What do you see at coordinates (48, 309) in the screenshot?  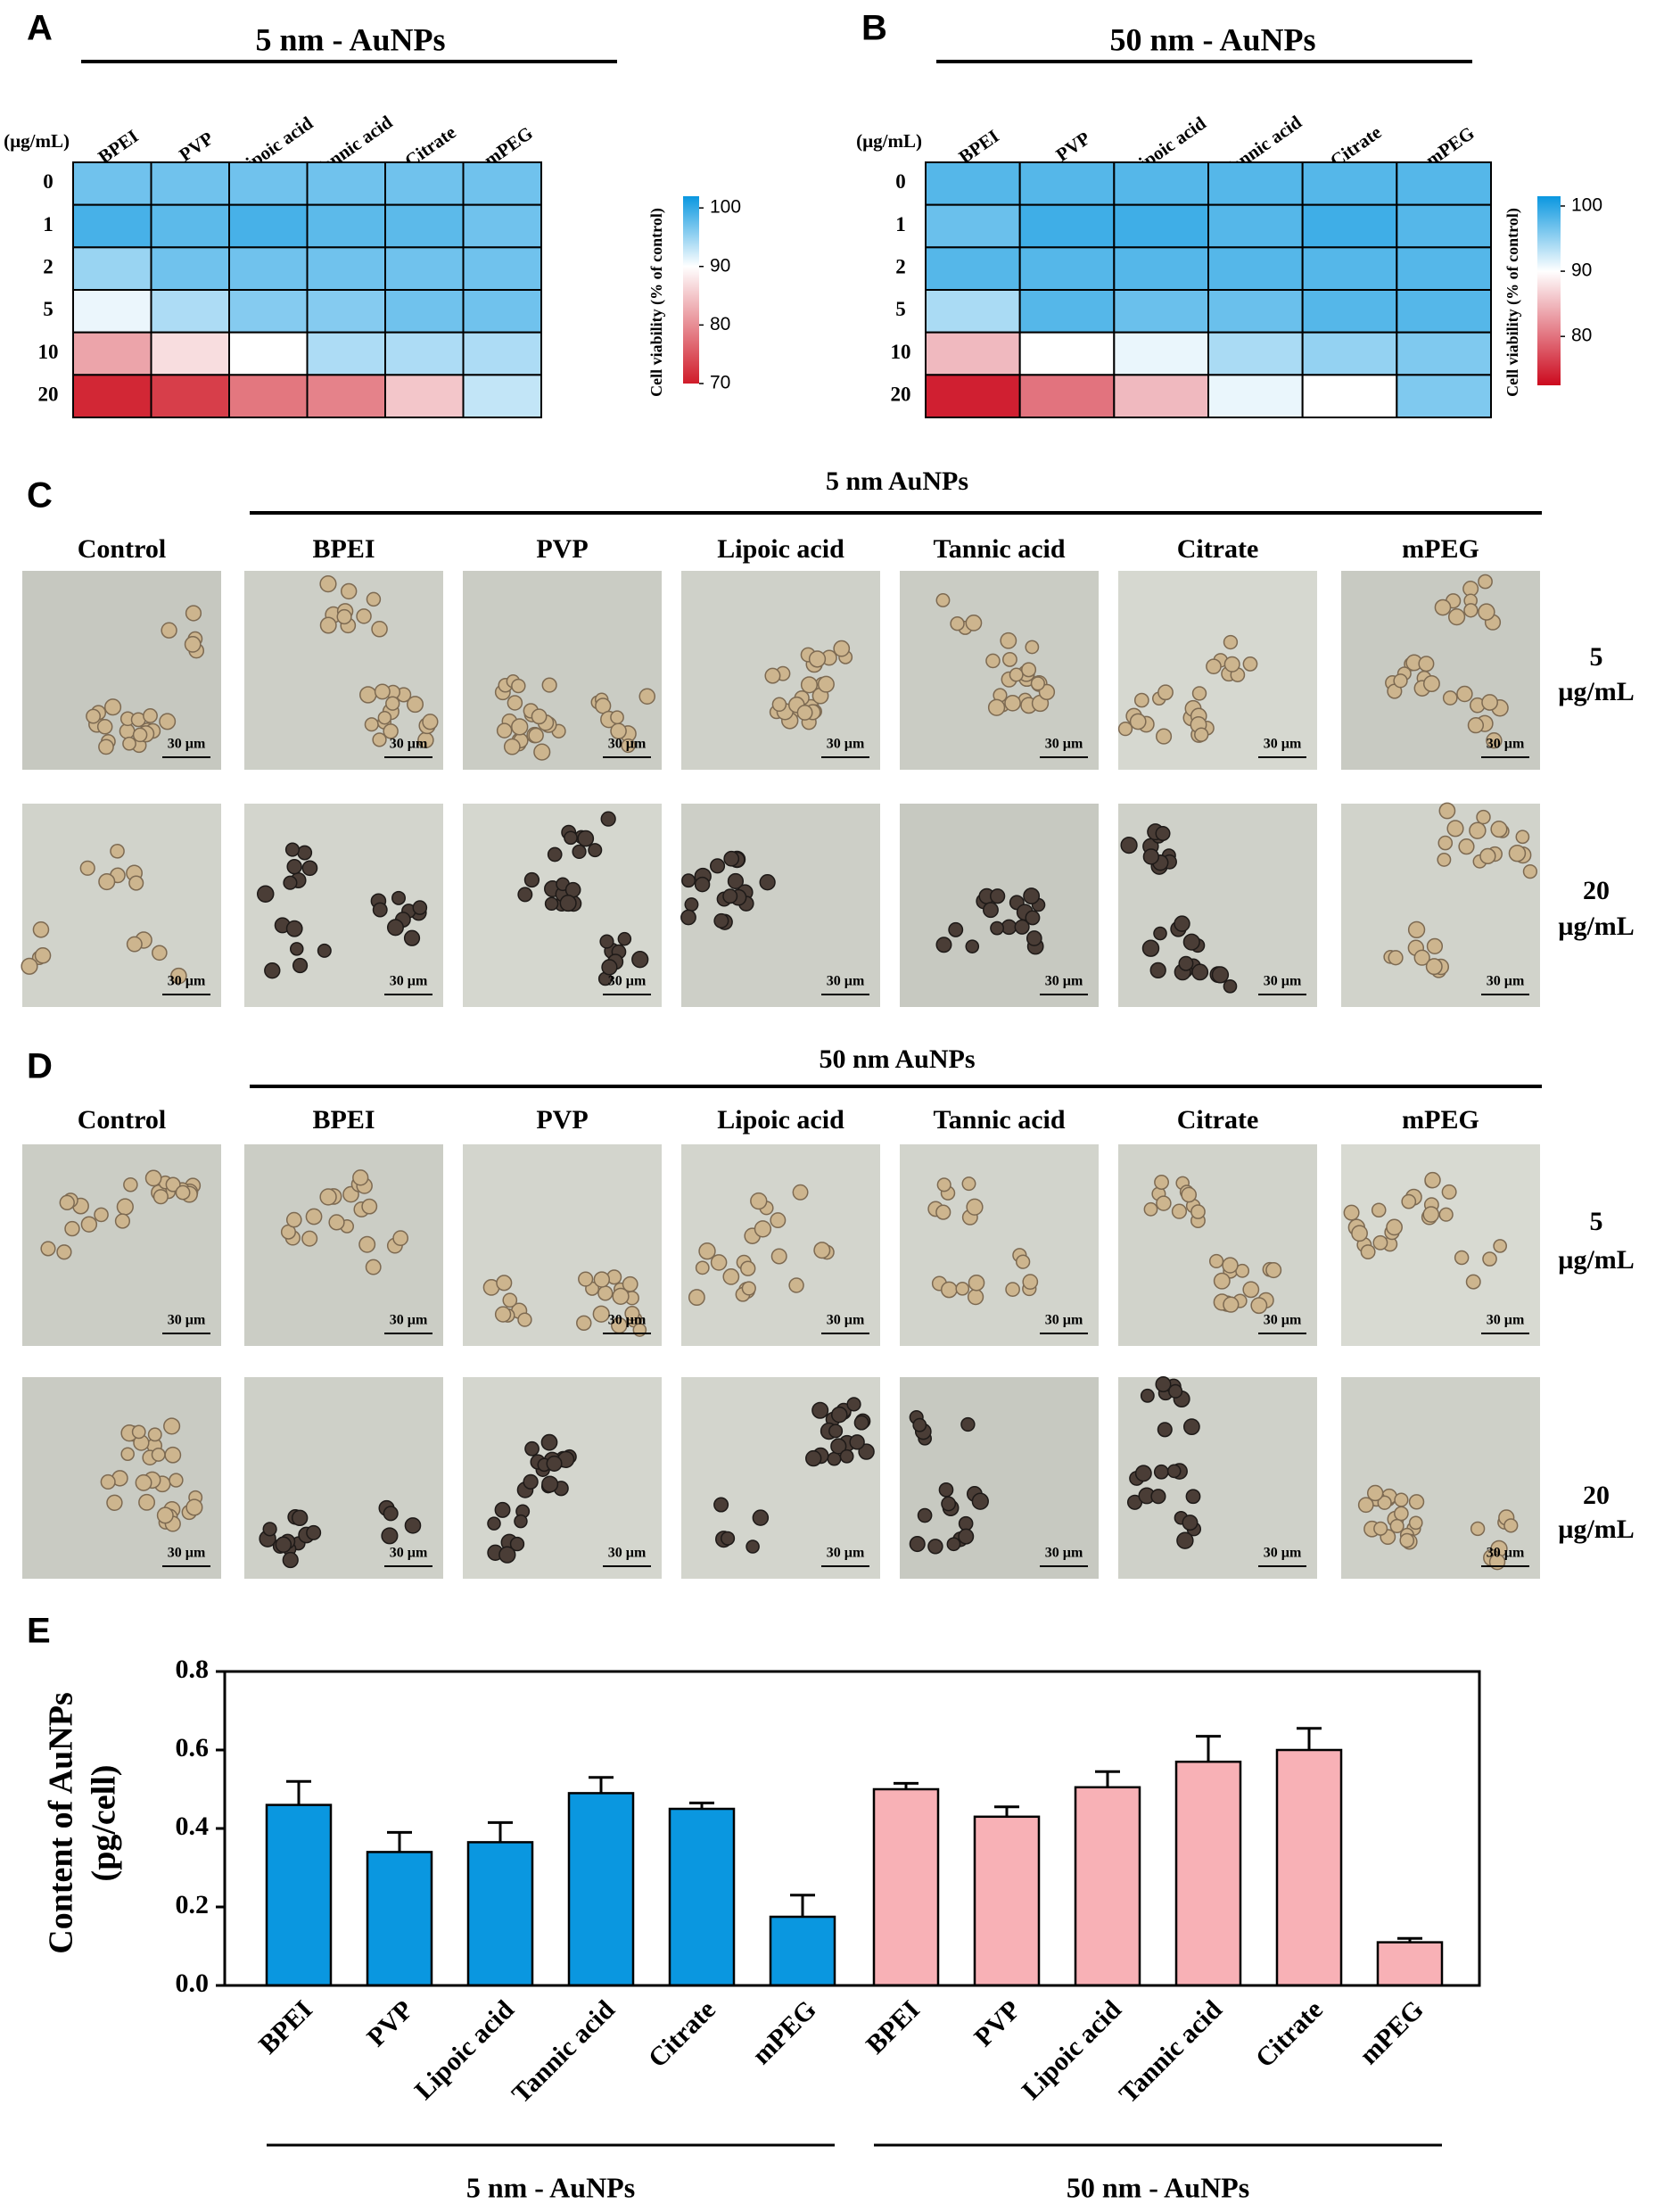 I see `row-label: 5` at bounding box center [48, 309].